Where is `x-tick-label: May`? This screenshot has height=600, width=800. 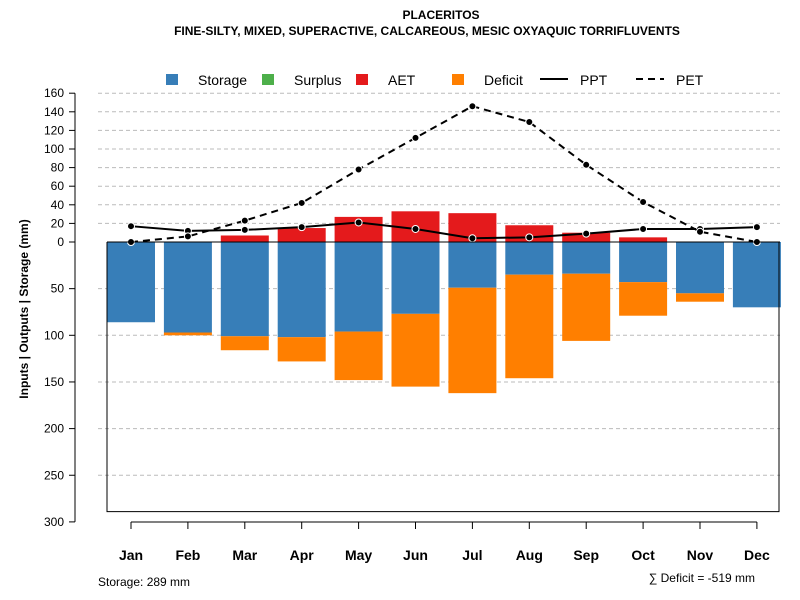
x-tick-label: May is located at coordinates (358, 555).